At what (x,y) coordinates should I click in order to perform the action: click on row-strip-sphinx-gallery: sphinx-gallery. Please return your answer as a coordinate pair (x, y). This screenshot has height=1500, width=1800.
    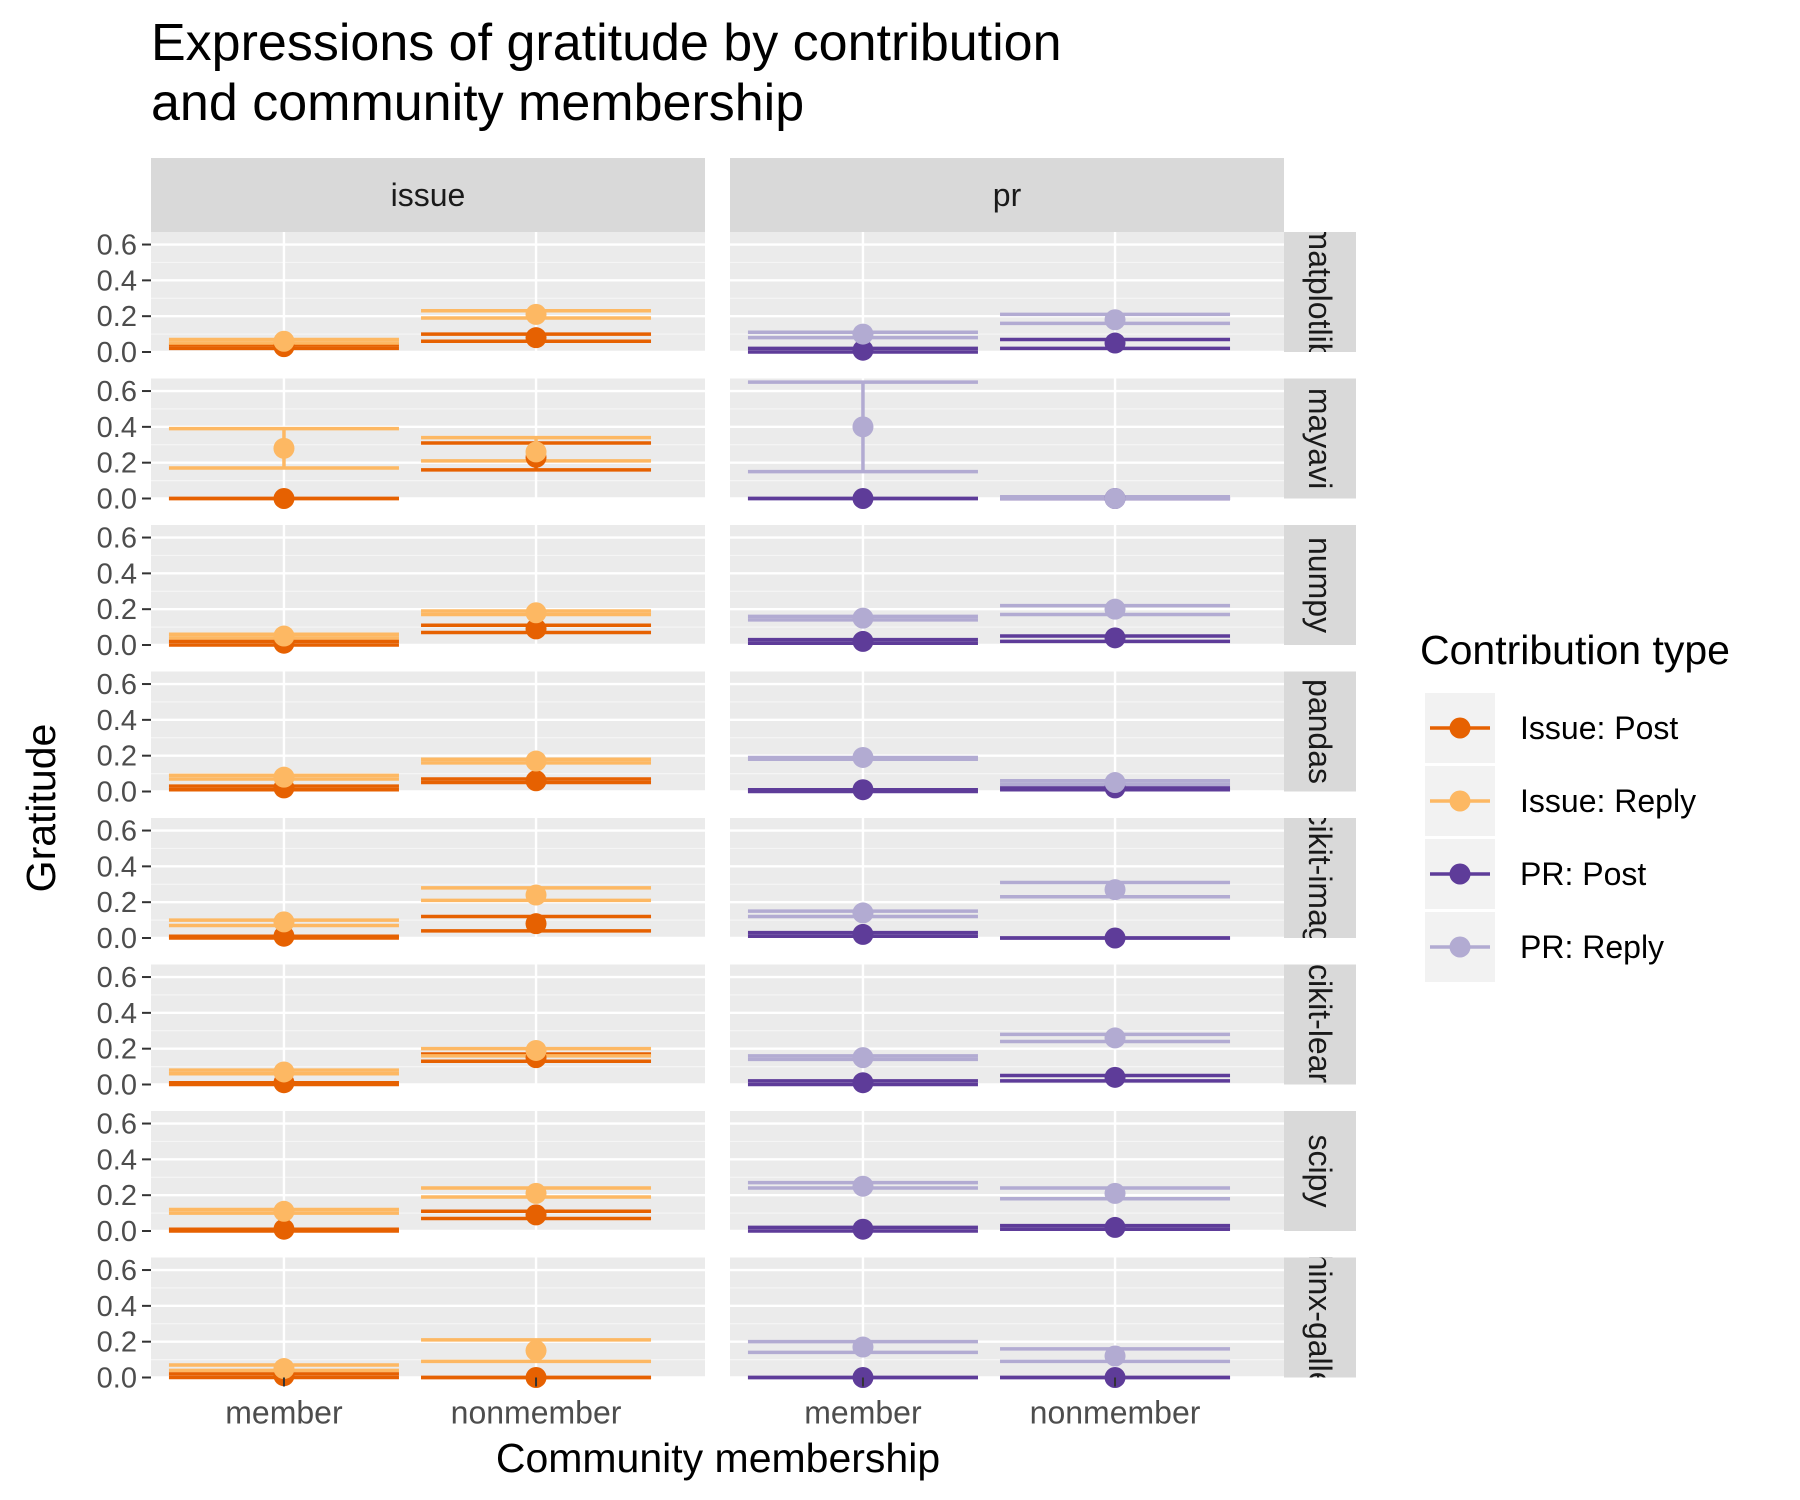
    Looking at the image, I should click on (1320, 1317).